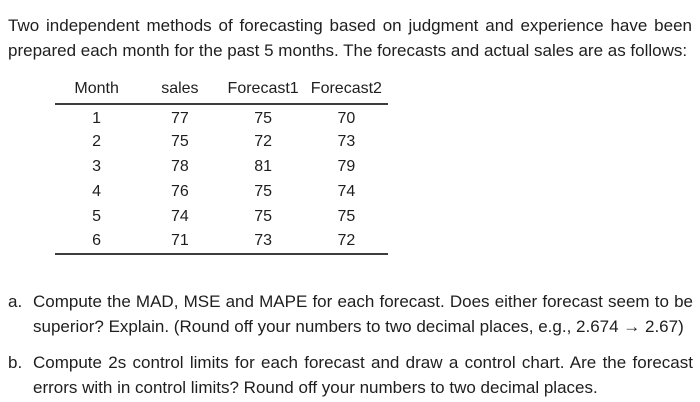 The height and width of the screenshot is (402, 700). What do you see at coordinates (346, 92) in the screenshot?
I see `col-header-forecast2: Forecast2` at bounding box center [346, 92].